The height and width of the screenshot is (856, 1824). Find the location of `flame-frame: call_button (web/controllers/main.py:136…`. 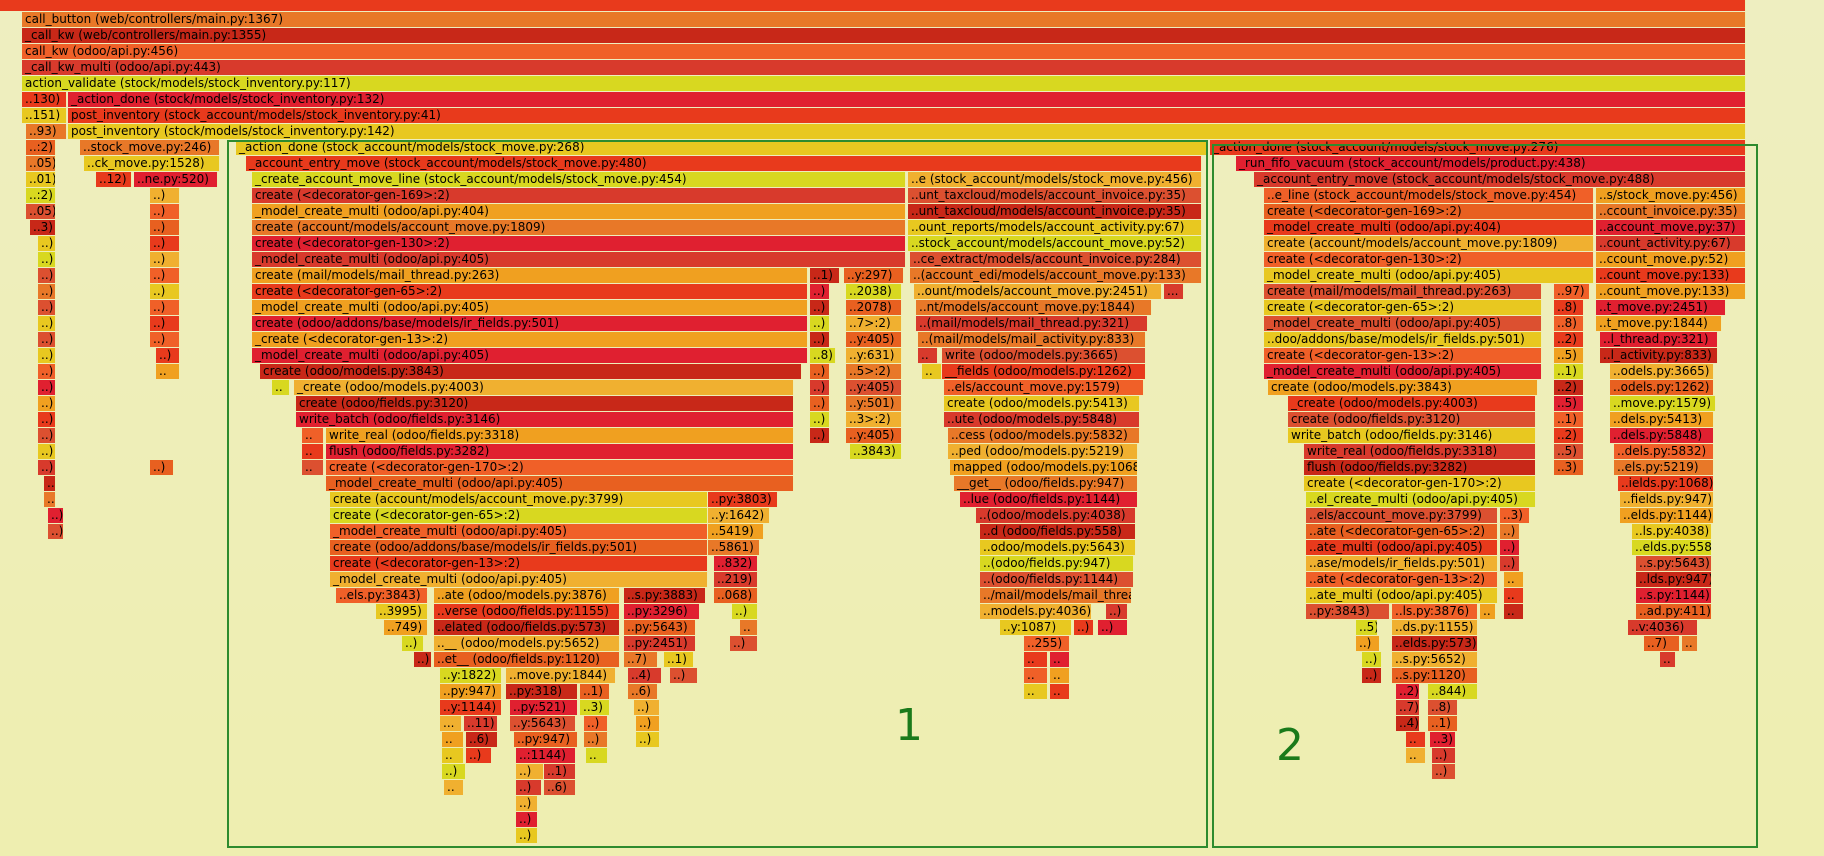

flame-frame: call_button (web/controllers/main.py:136… is located at coordinates (884, 19).